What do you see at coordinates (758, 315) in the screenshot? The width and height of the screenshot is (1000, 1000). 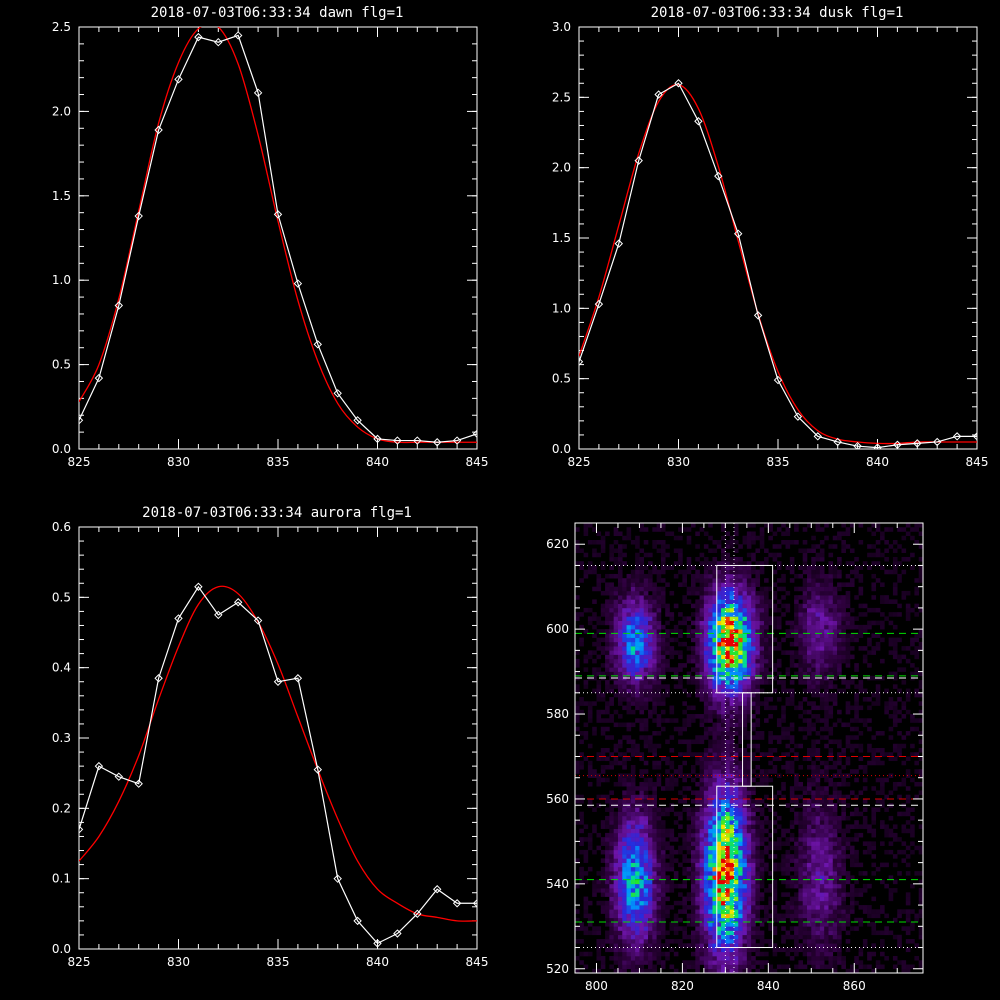 I see `dusk-data-point` at bounding box center [758, 315].